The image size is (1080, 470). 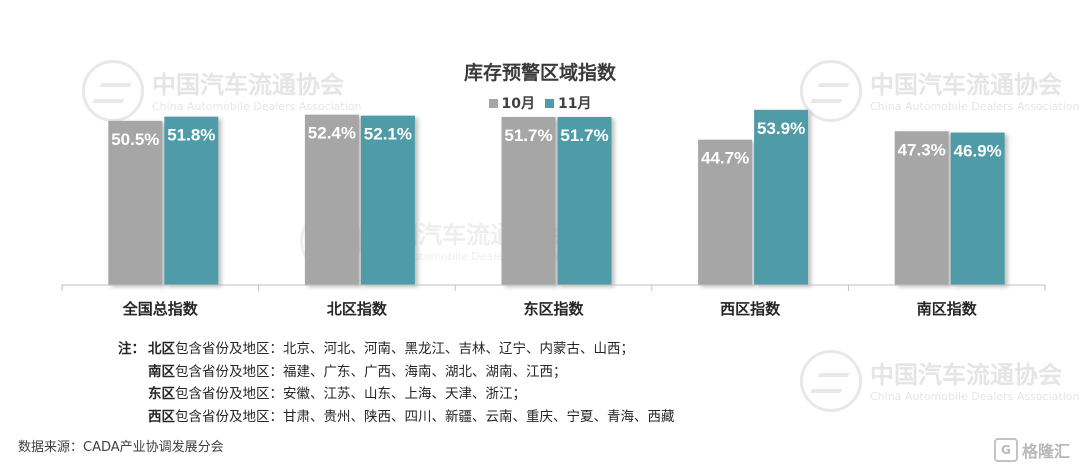 I want to click on legend-item-oct: 10月, so click(x=511, y=103).